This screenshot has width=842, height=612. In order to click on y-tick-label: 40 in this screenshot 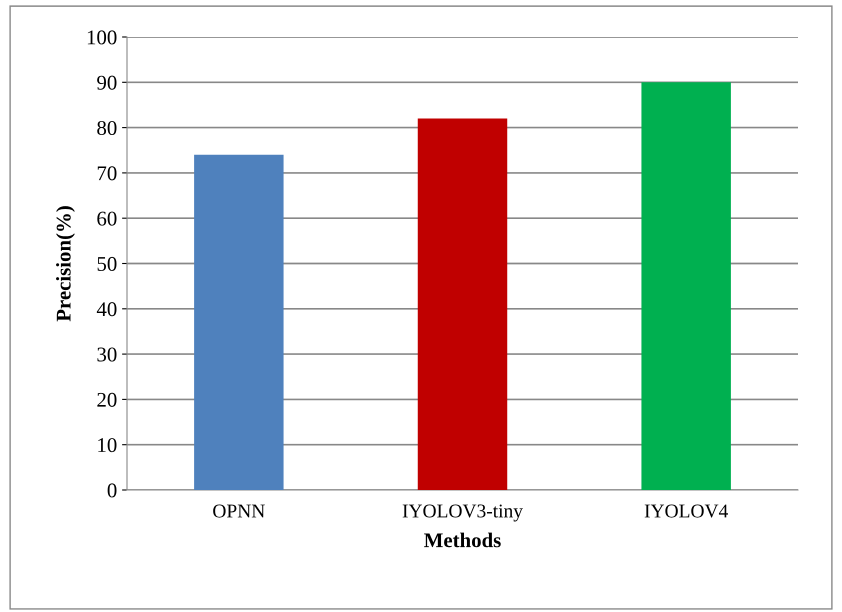, I will do `click(106, 309)`.